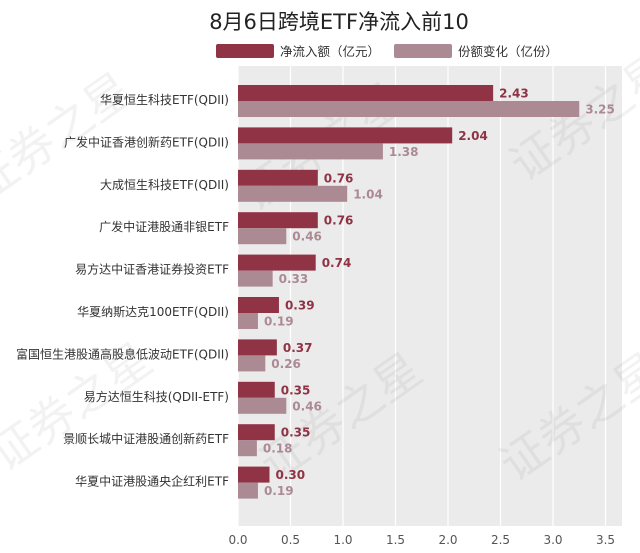  What do you see at coordinates (387, 51) in the screenshot?
I see `legend: 净流入额（亿元） 份额变化（亿份）` at bounding box center [387, 51].